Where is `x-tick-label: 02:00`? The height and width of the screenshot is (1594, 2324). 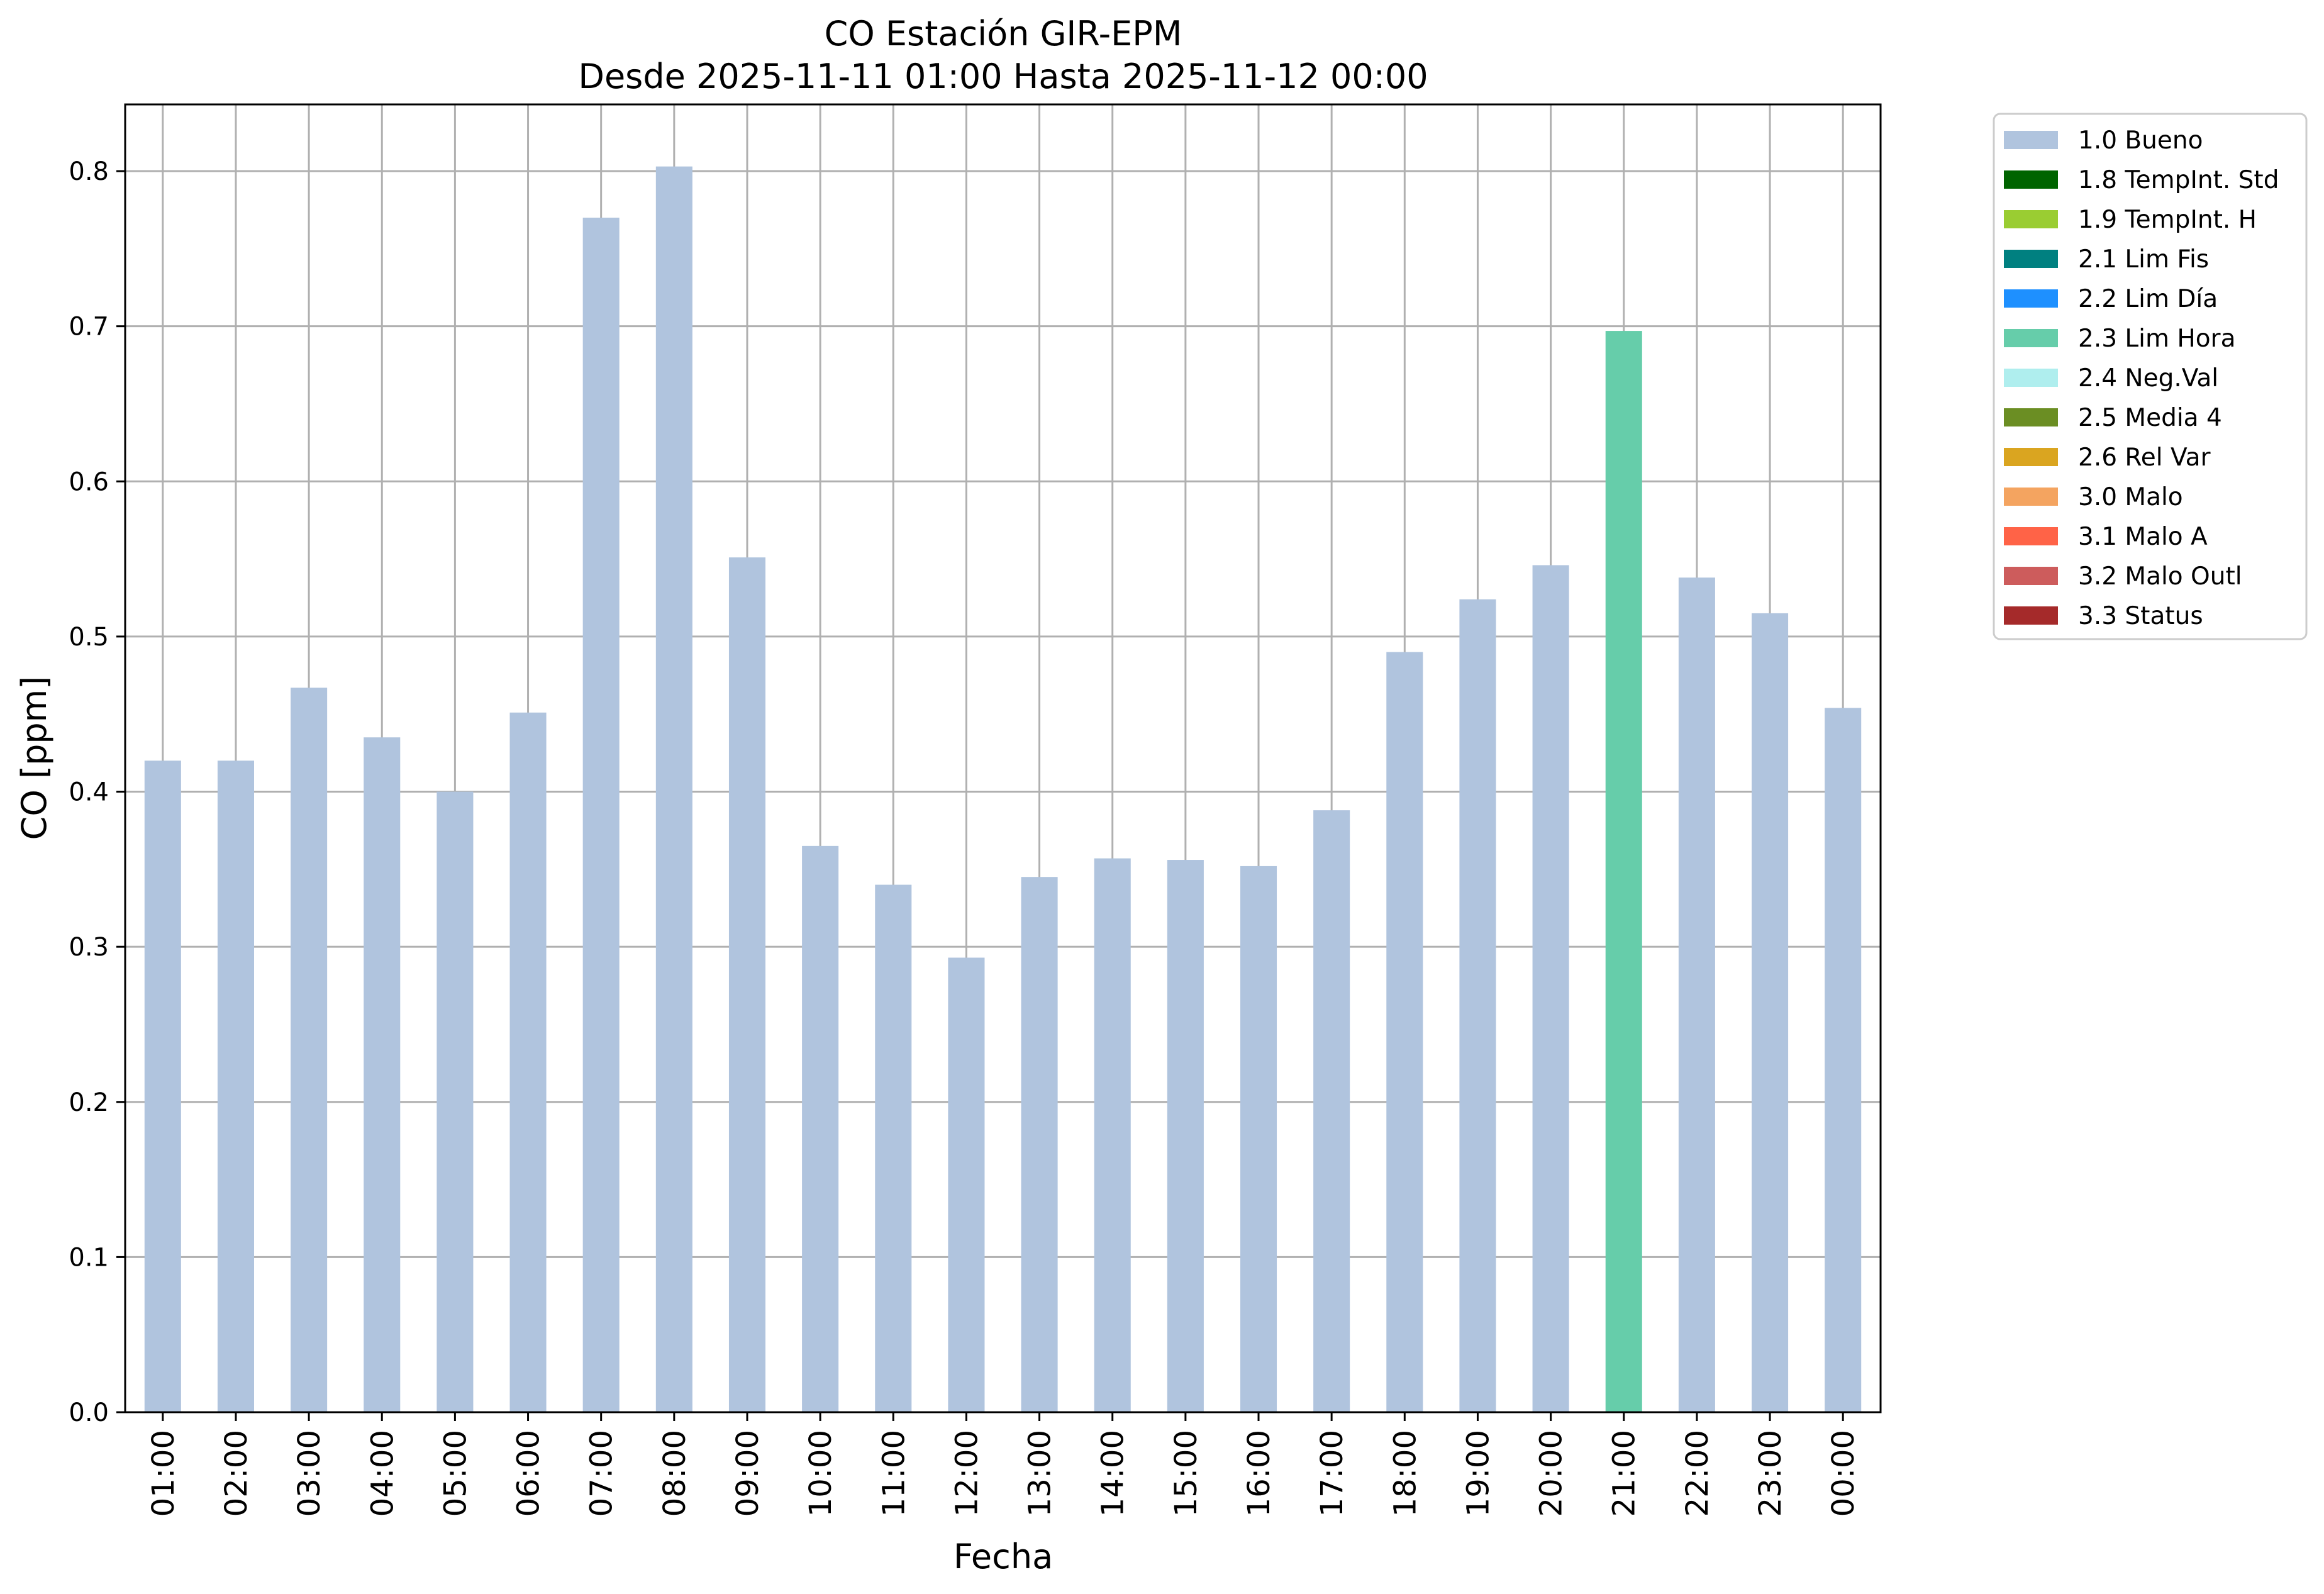 x-tick-label: 02:00 is located at coordinates (236, 1473).